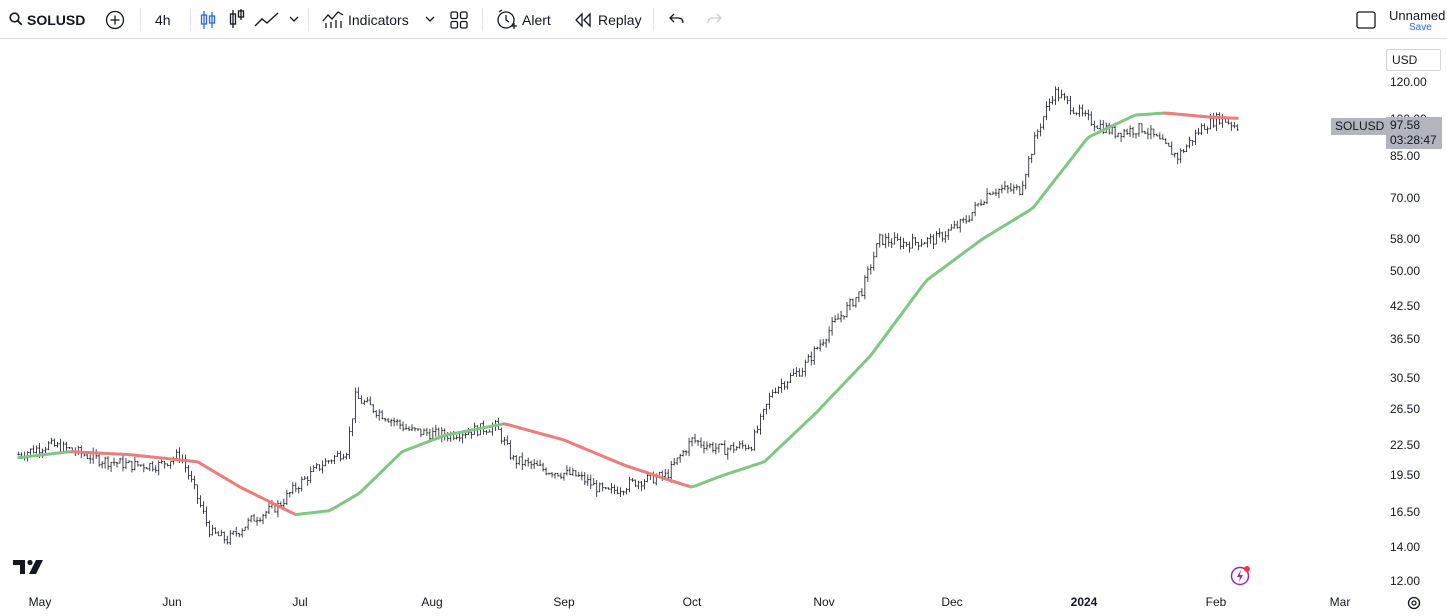  I want to click on candle-style-icon, so click(237, 19).